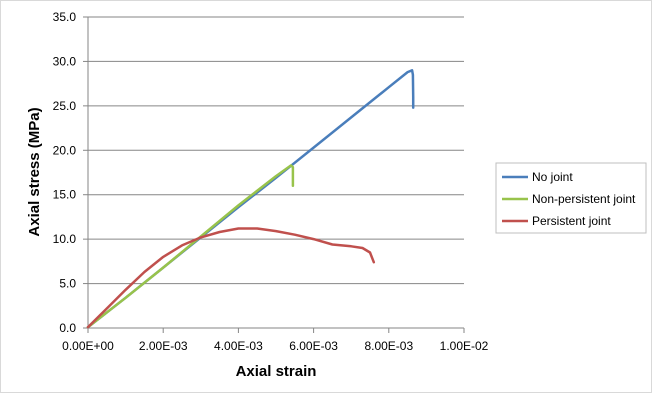 This screenshot has width=652, height=393. I want to click on y-tick-label: 25.0, so click(65, 106).